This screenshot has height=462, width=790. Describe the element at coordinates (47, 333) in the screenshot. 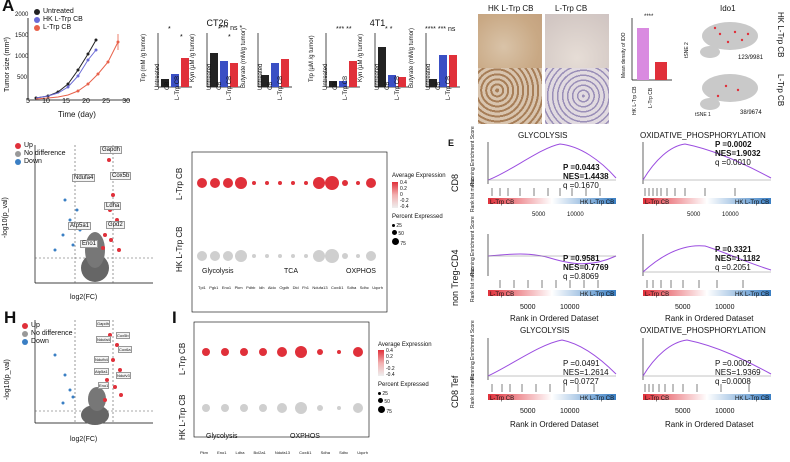

I see `volcano2-legend-nodiff: No difference` at that location.